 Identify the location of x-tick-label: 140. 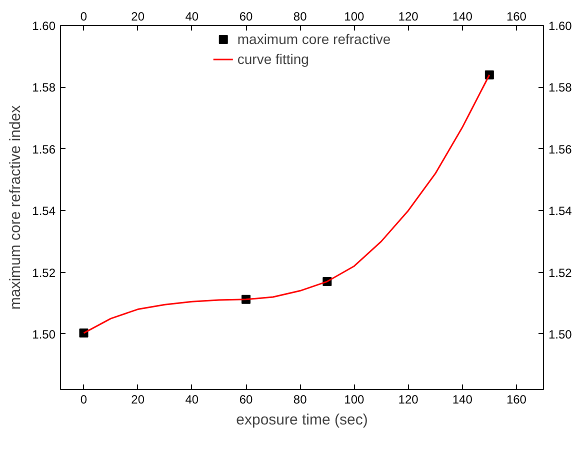
(462, 17).